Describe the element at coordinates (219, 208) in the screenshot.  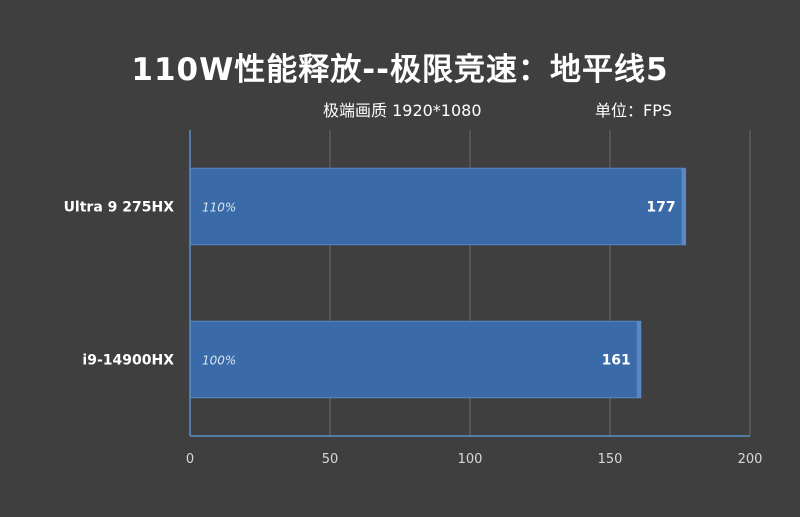
I see `percent-label-0: 110%` at that location.